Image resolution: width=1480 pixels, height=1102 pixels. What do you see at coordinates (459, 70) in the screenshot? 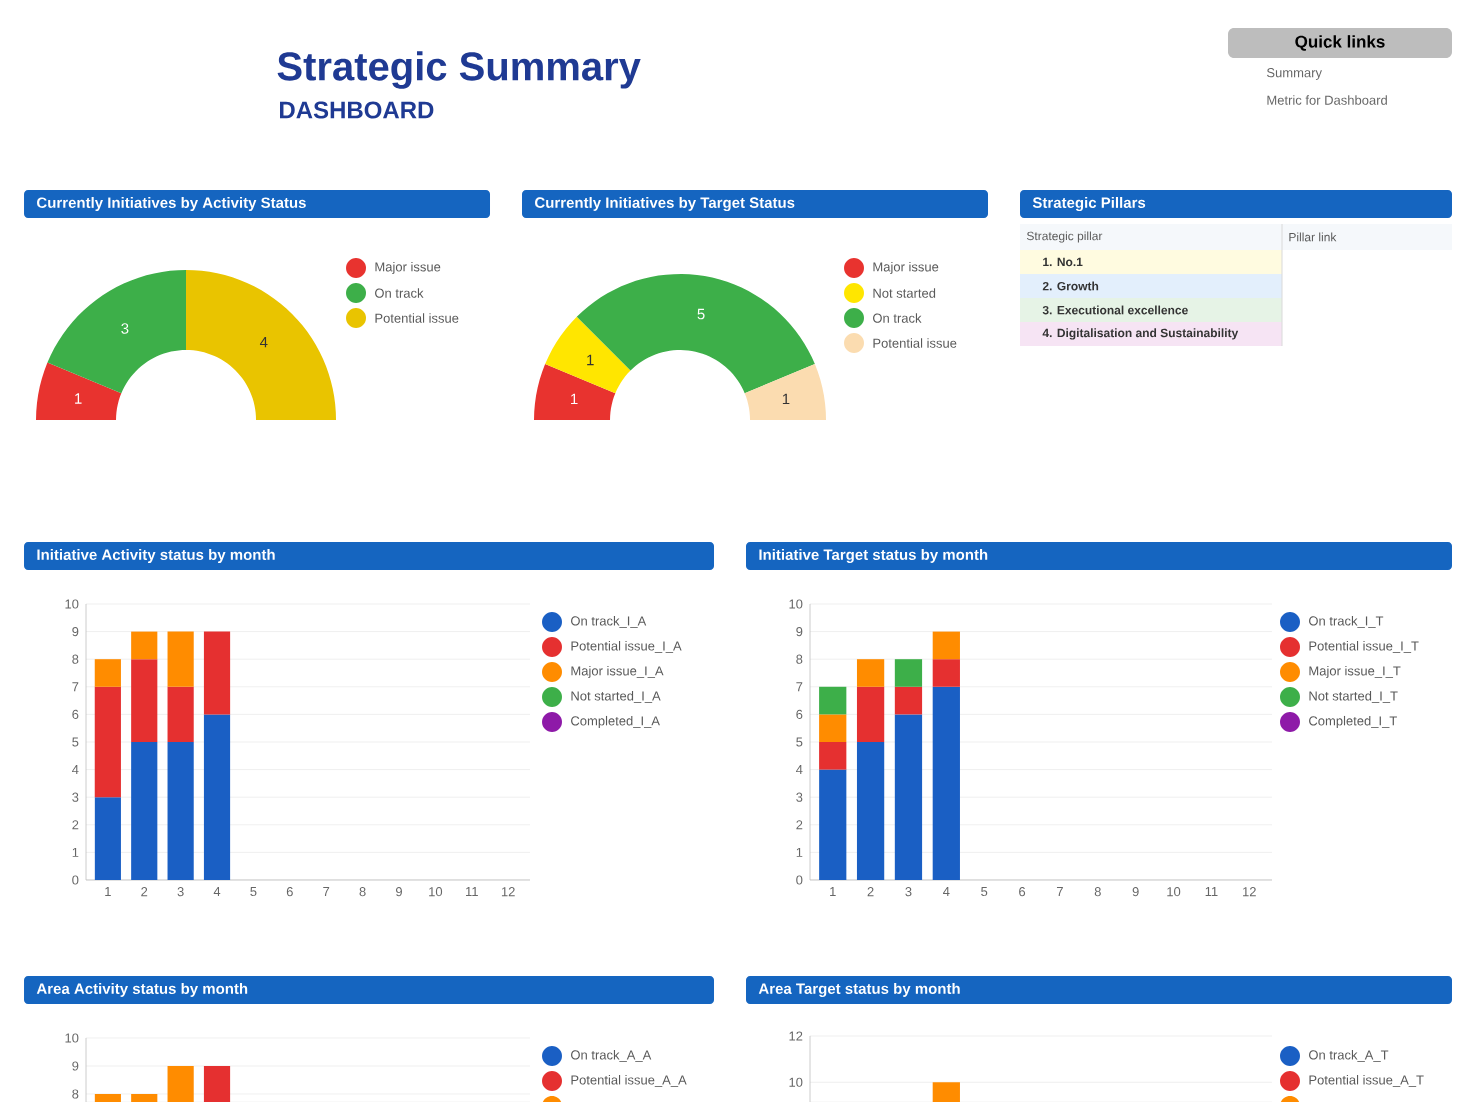
I see `text: Strategic Summary` at bounding box center [459, 70].